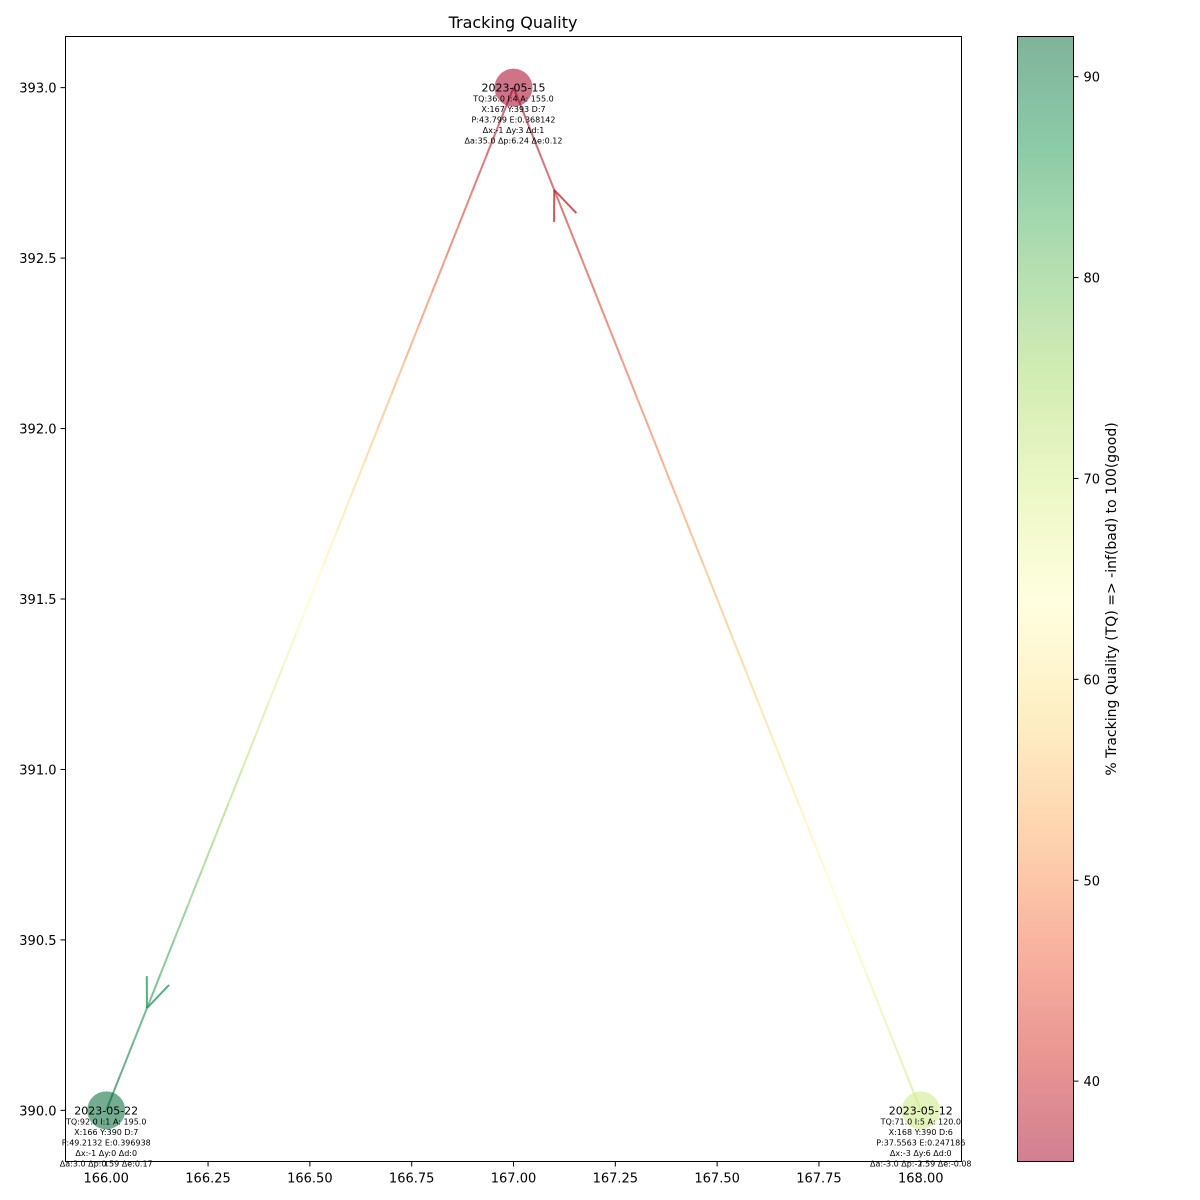 This screenshot has height=1200, width=1200. I want to click on colorbar-gradient, so click(1045, 599).